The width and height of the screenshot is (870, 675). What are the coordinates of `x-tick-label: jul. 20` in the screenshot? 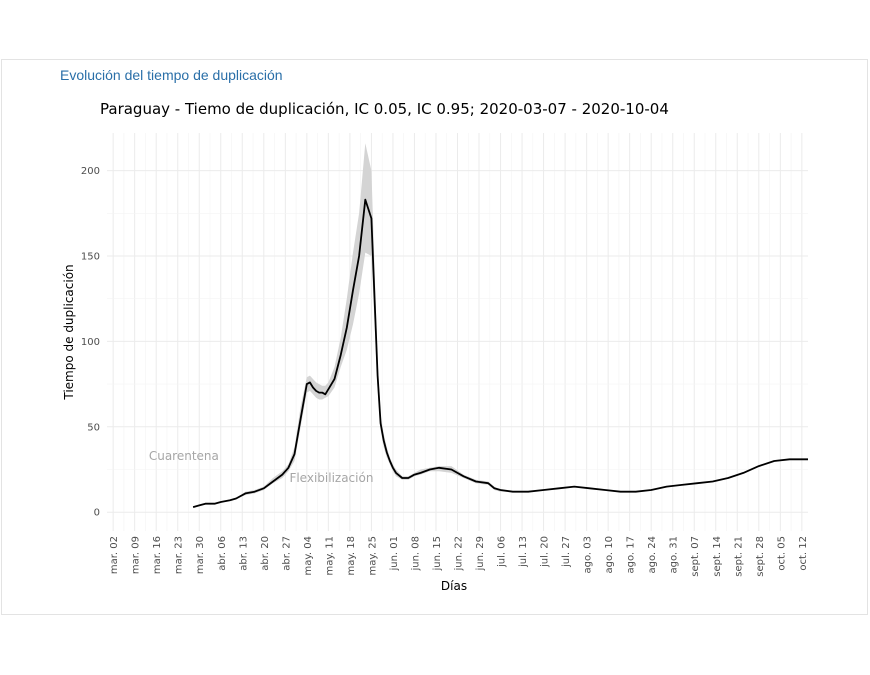 It's located at (545, 552).